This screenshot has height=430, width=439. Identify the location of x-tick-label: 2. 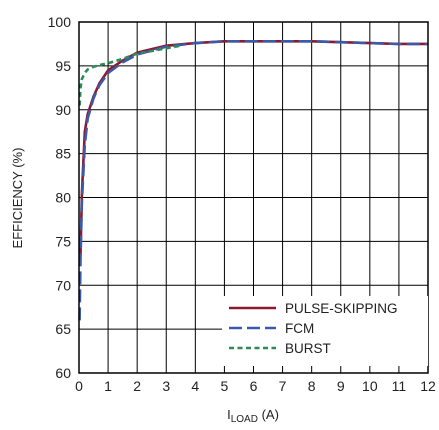
(137, 386).